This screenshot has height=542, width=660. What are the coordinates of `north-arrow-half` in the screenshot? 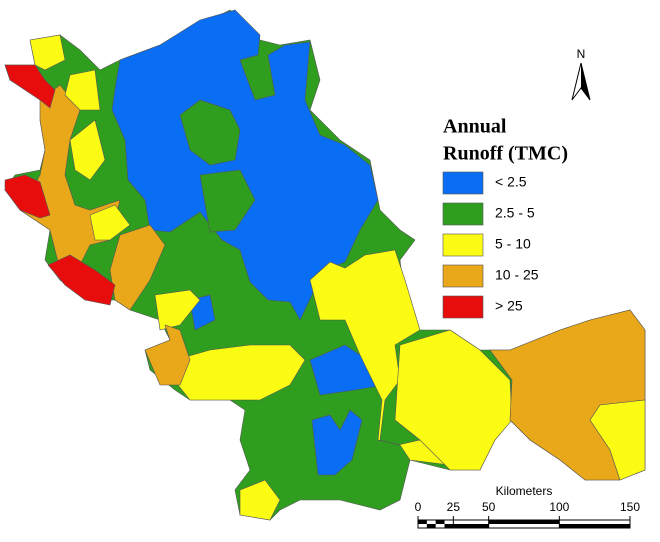 It's located at (585, 81).